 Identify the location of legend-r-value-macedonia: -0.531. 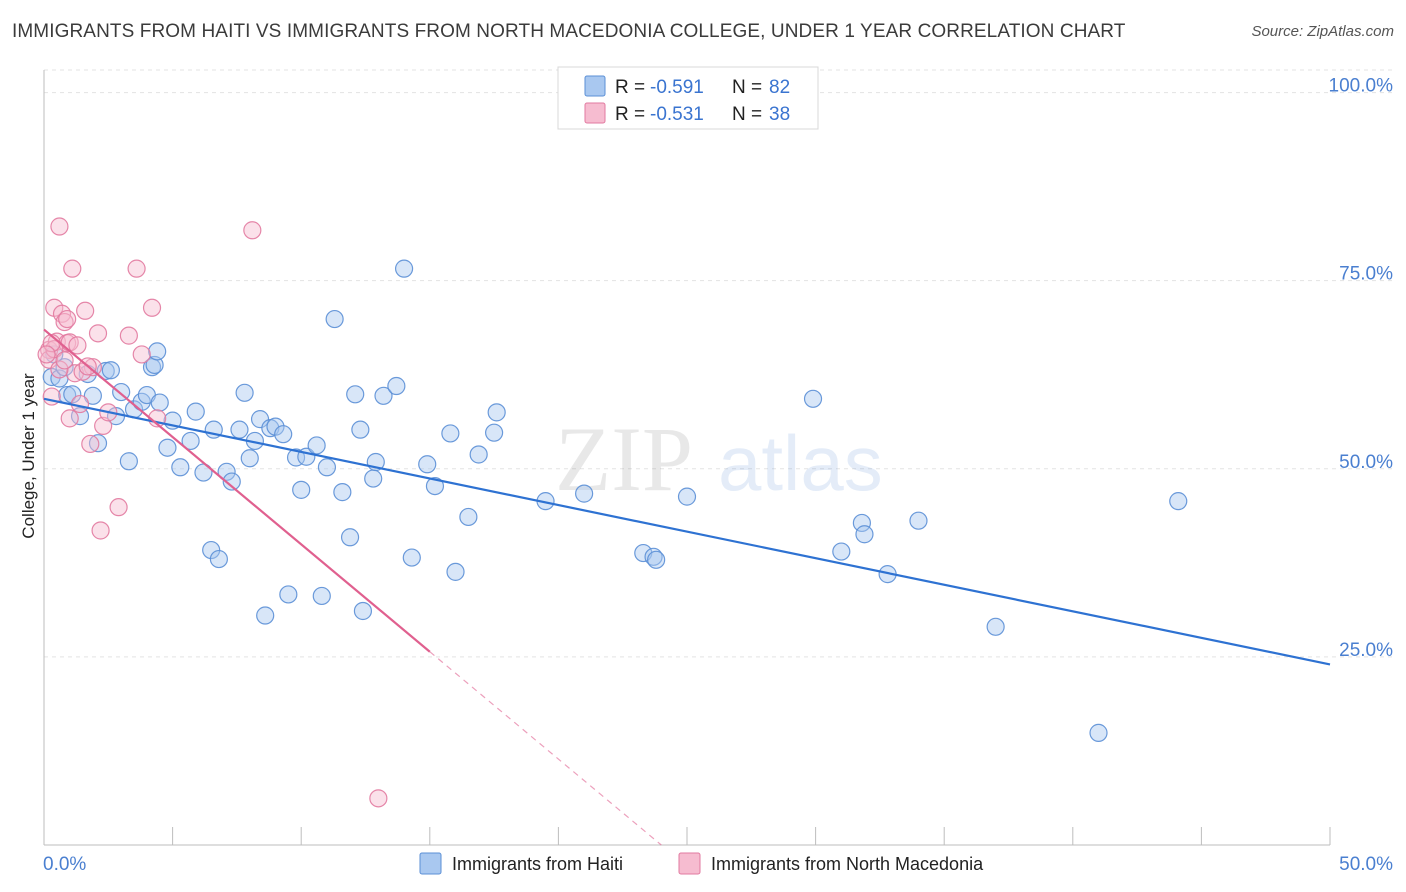
(677, 114).